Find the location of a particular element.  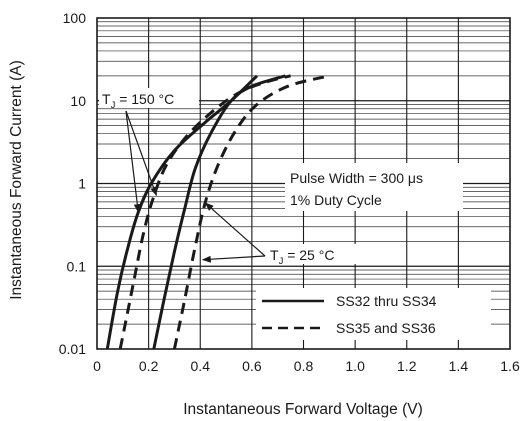

x-tick-label: 1.4 is located at coordinates (459, 366).